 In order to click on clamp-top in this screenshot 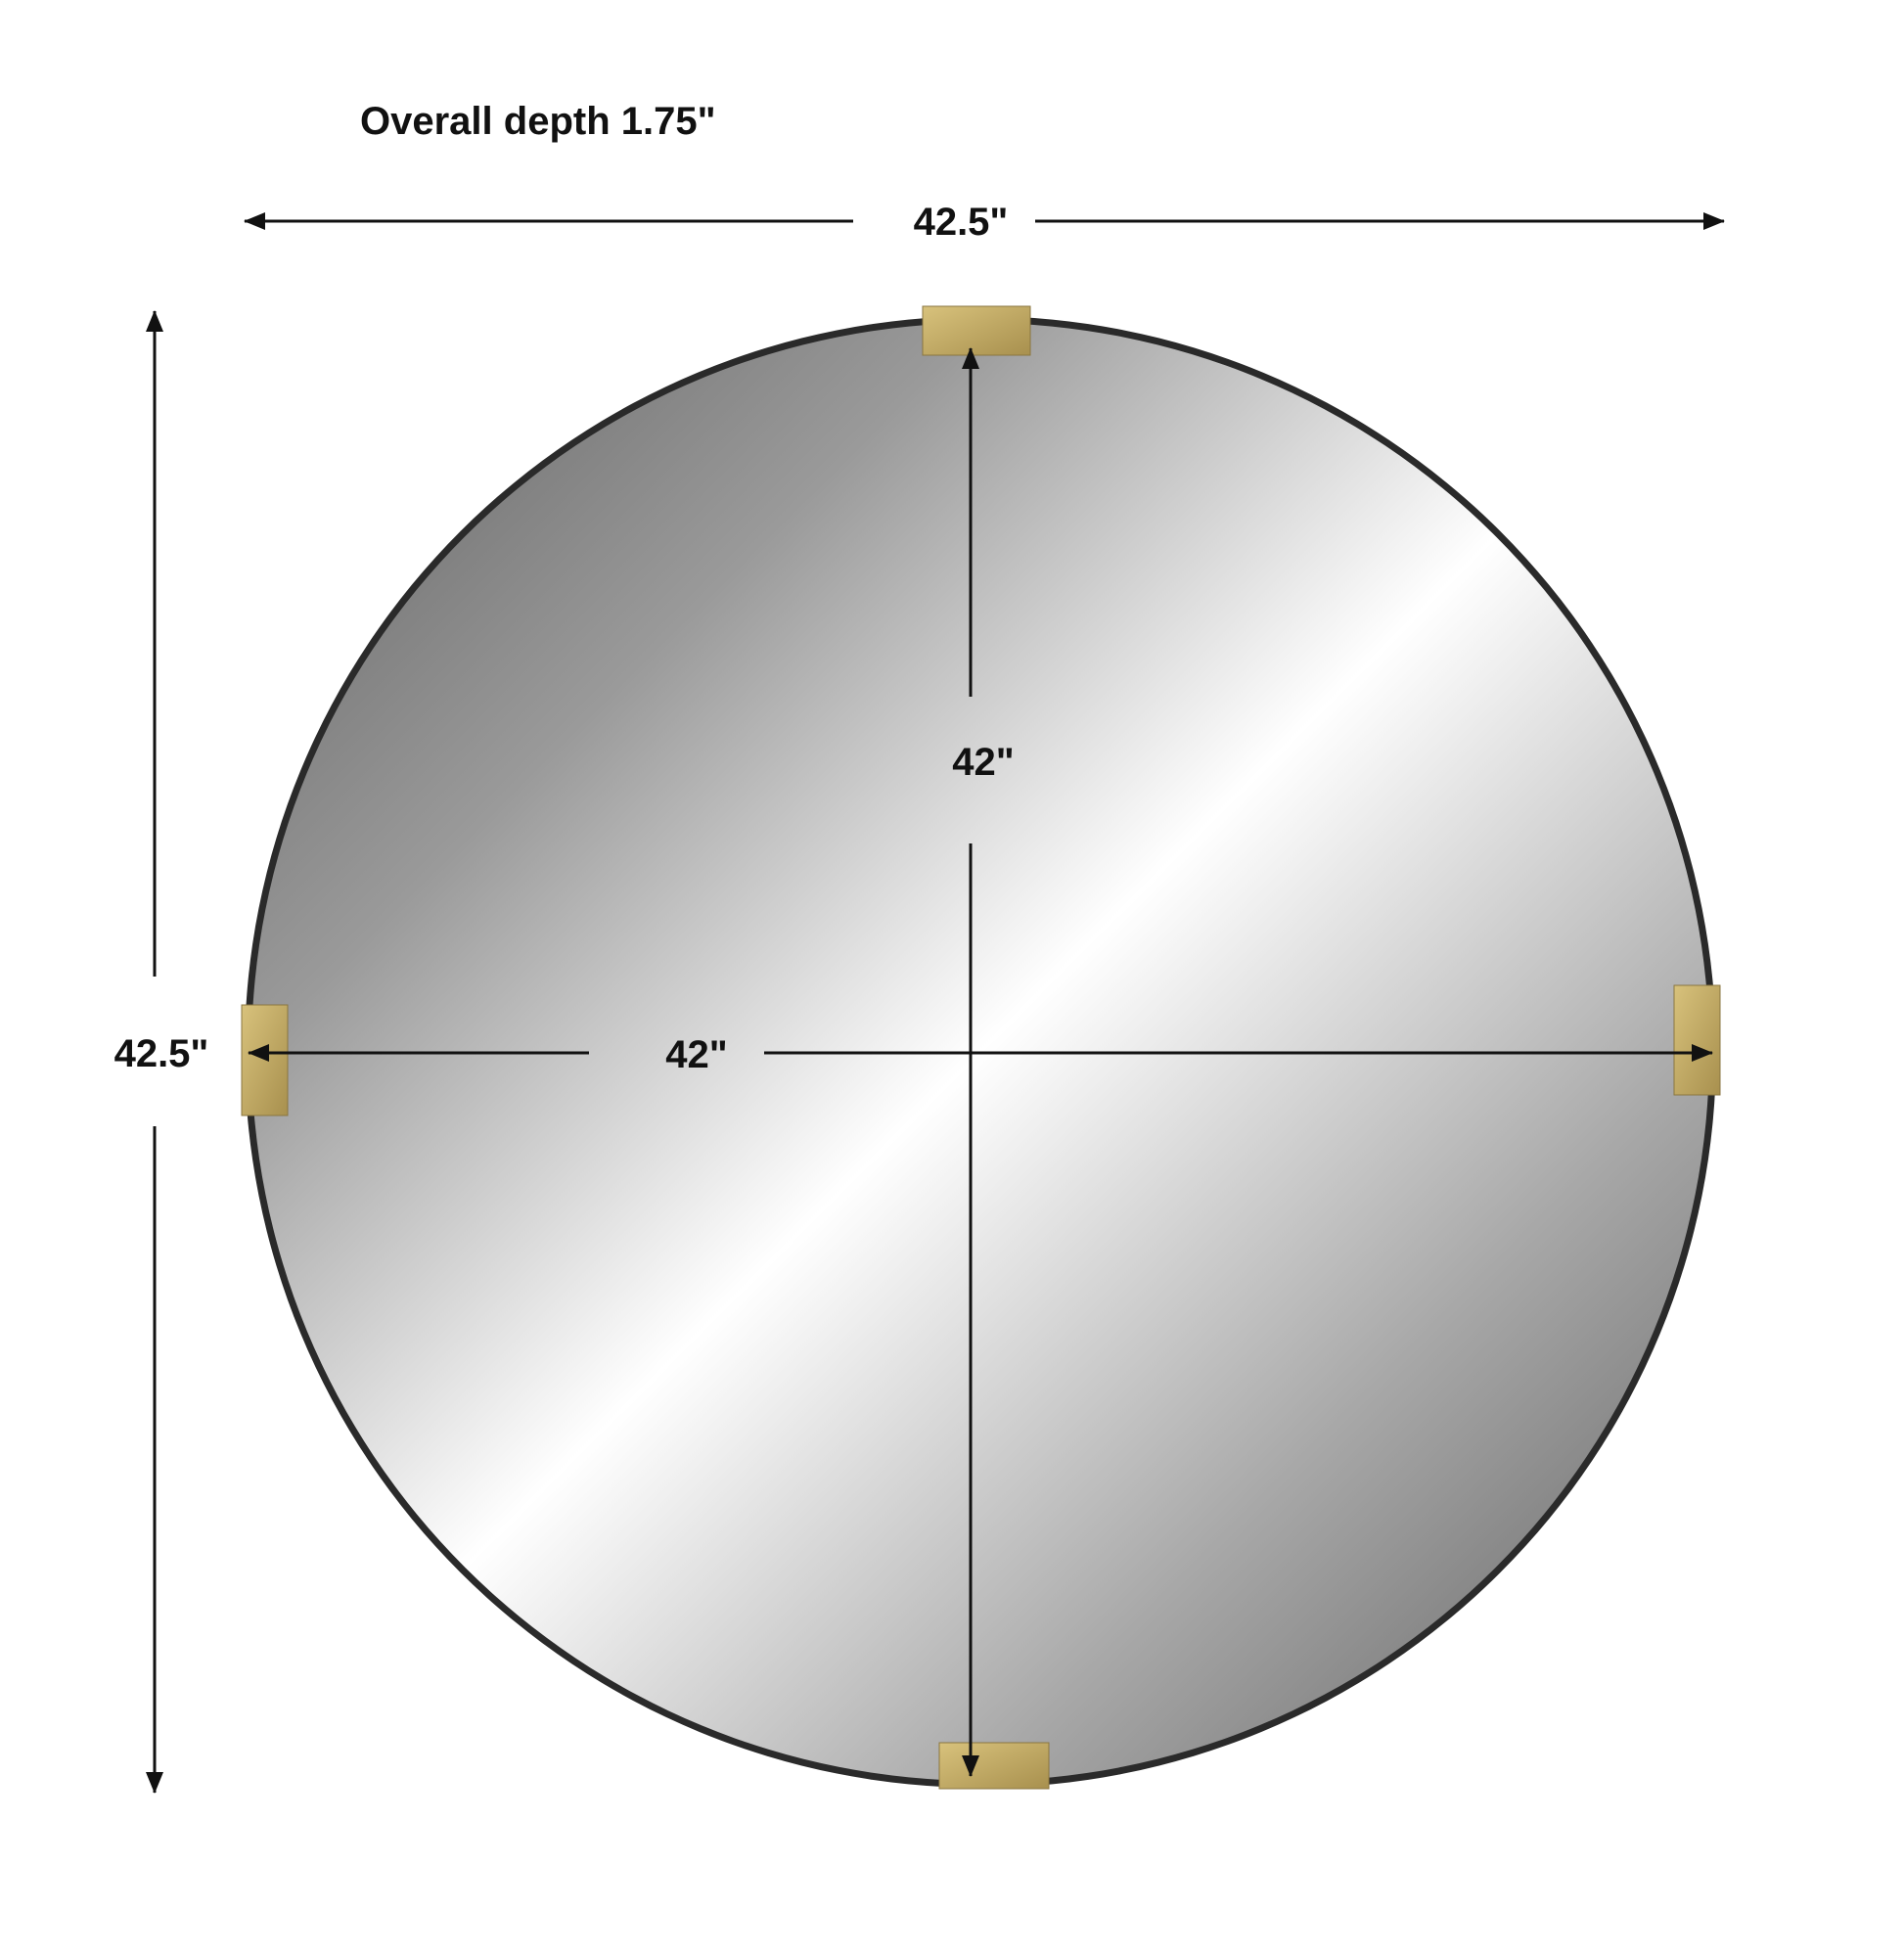, I will do `click(976, 330)`.